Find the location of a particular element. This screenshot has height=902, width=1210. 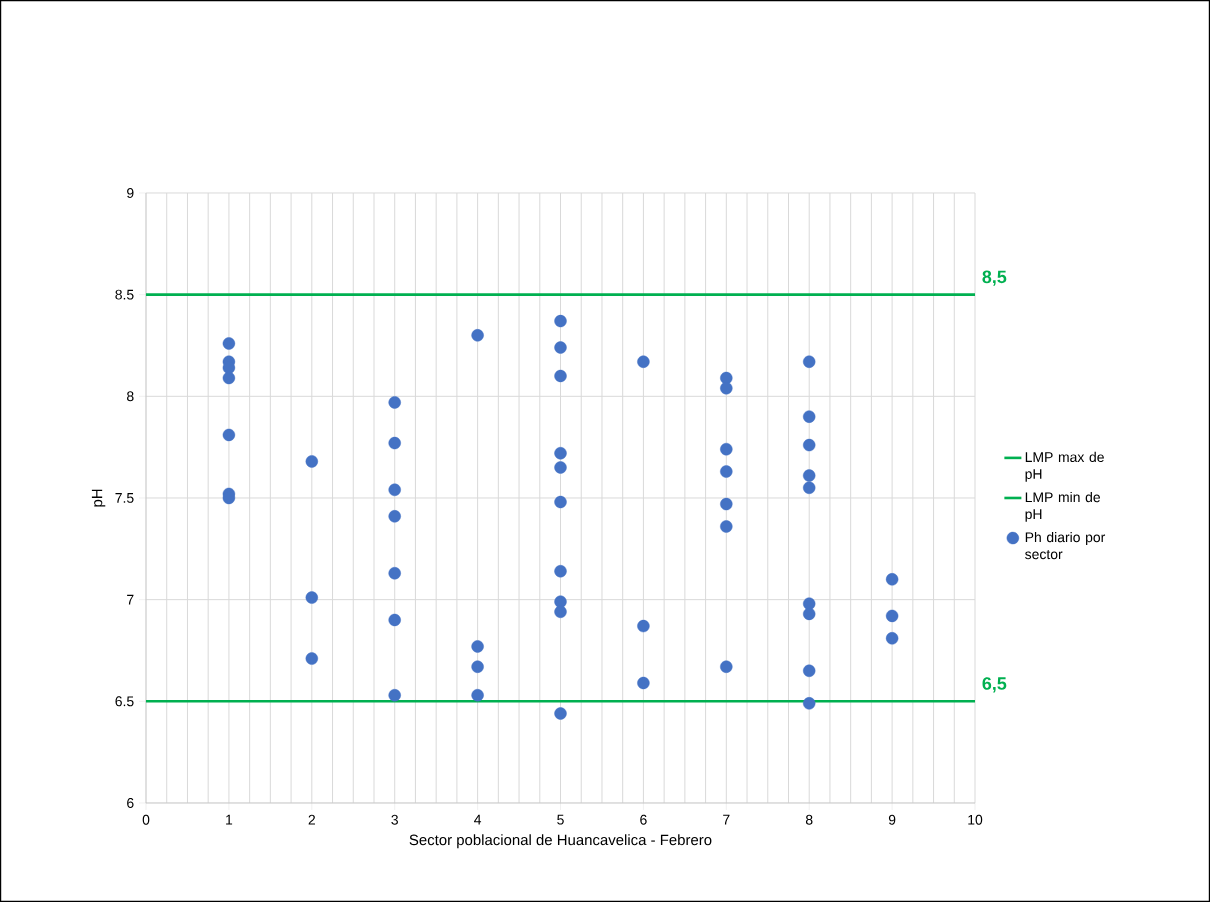

x-tick-label: 8 is located at coordinates (809, 819).